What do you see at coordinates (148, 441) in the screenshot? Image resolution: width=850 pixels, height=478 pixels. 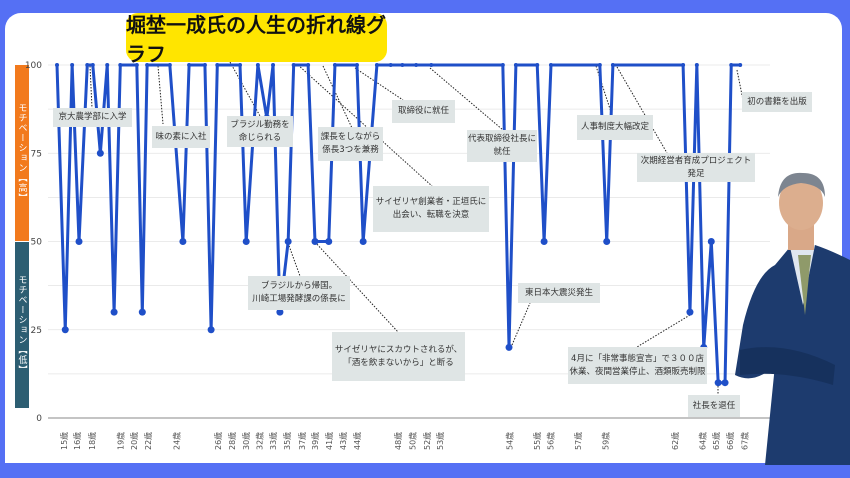 I see `x-tick-label: 22歳` at bounding box center [148, 441].